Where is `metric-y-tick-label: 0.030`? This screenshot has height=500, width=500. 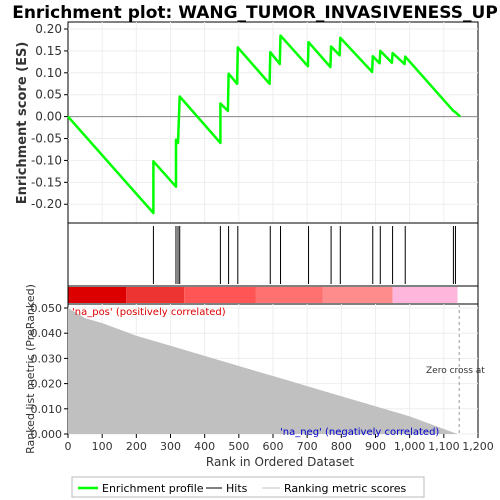 metric-y-tick-label: 0.030 is located at coordinates (47, 358).